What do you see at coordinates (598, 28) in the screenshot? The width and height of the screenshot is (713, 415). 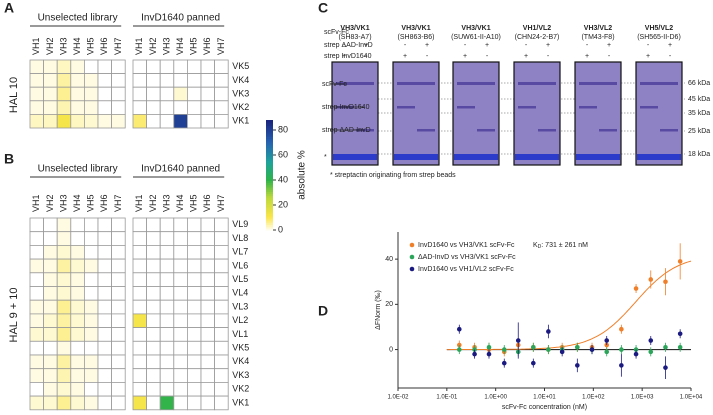 I see `lane-name: VH3/VL2` at bounding box center [598, 28].